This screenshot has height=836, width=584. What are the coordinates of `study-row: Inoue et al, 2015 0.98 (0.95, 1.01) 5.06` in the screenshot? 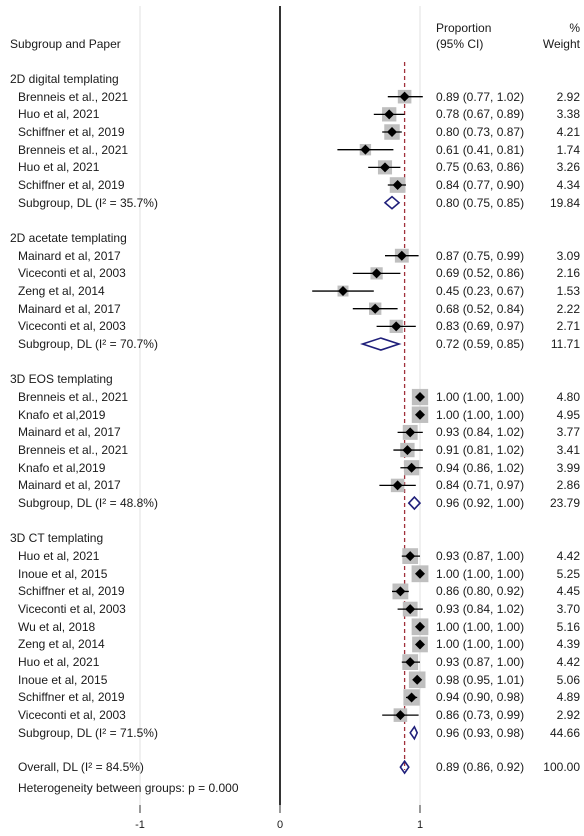 It's located at (292, 680).